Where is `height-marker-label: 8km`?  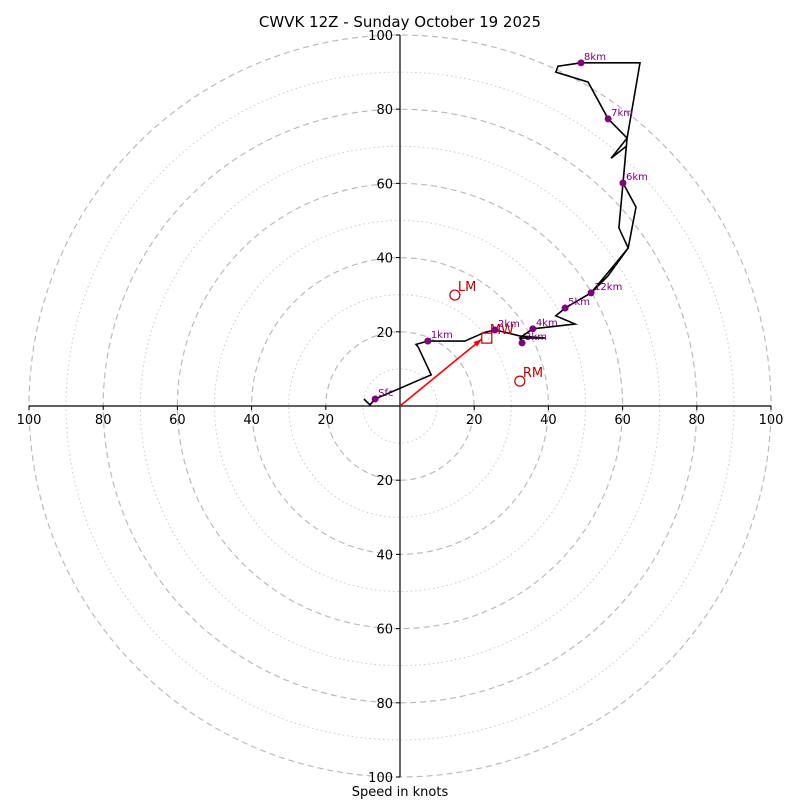
height-marker-label: 8km is located at coordinates (595, 57).